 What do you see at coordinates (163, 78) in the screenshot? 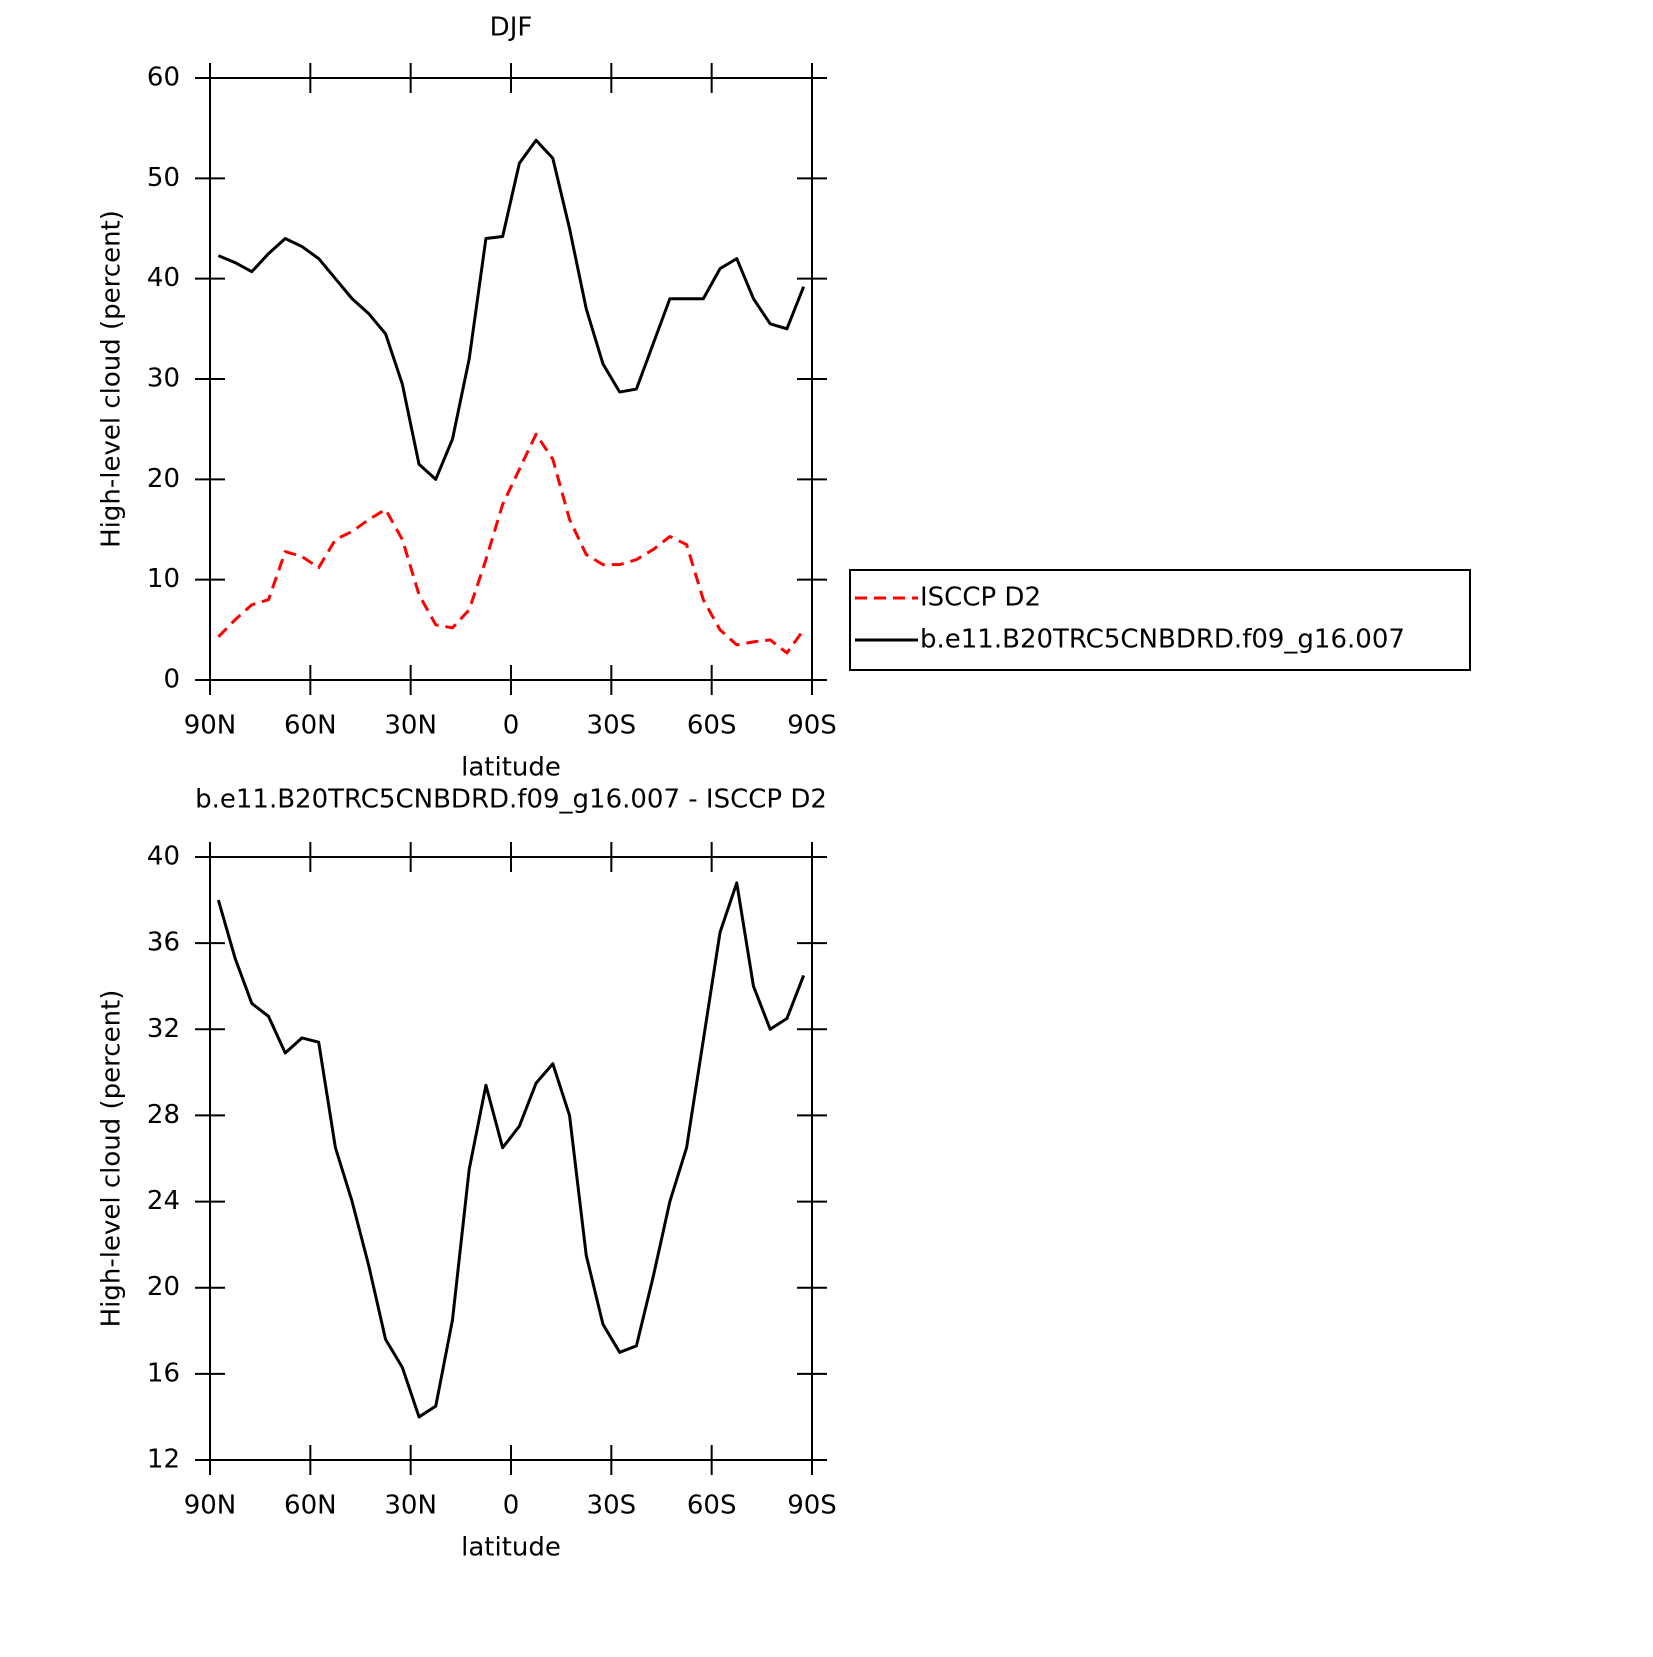
I see `y-tick-label: 60` at bounding box center [163, 78].